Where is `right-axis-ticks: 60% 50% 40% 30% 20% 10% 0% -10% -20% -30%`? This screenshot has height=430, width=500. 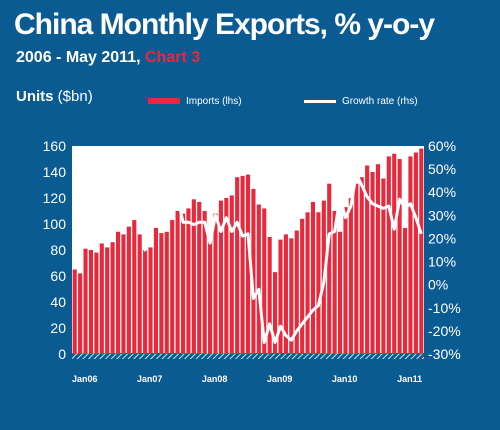 right-axis-ticks: 60% 50% 40% 30% 20% 10% 0% -10% -20% -30% is located at coordinates (444, 250).